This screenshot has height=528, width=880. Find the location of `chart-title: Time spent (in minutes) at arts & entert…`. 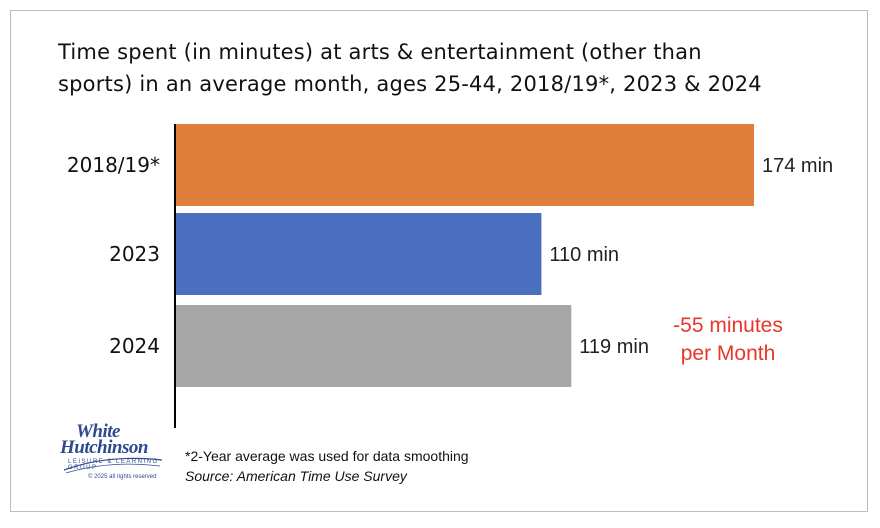

chart-title: Time spent (in minutes) at arts & entert… is located at coordinates (458, 68).